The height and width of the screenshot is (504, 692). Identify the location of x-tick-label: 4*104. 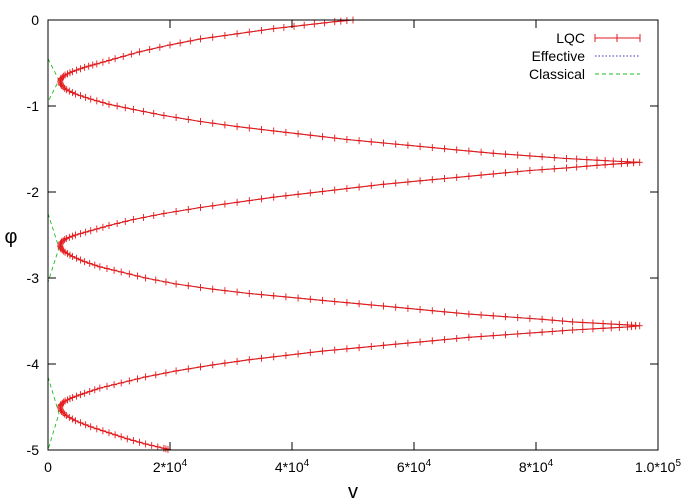
(292, 466).